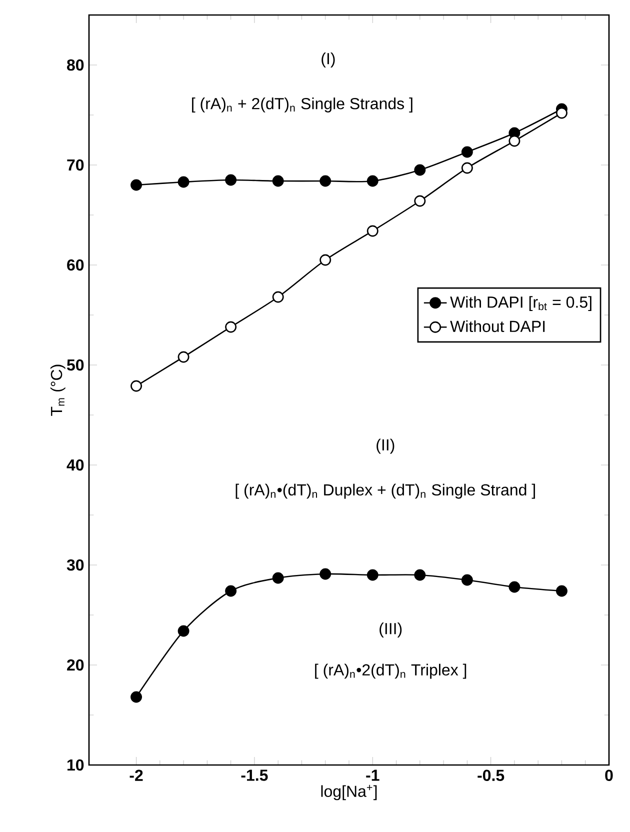 The image size is (630, 832). I want to click on x-tick-label: -2, so click(136, 775).